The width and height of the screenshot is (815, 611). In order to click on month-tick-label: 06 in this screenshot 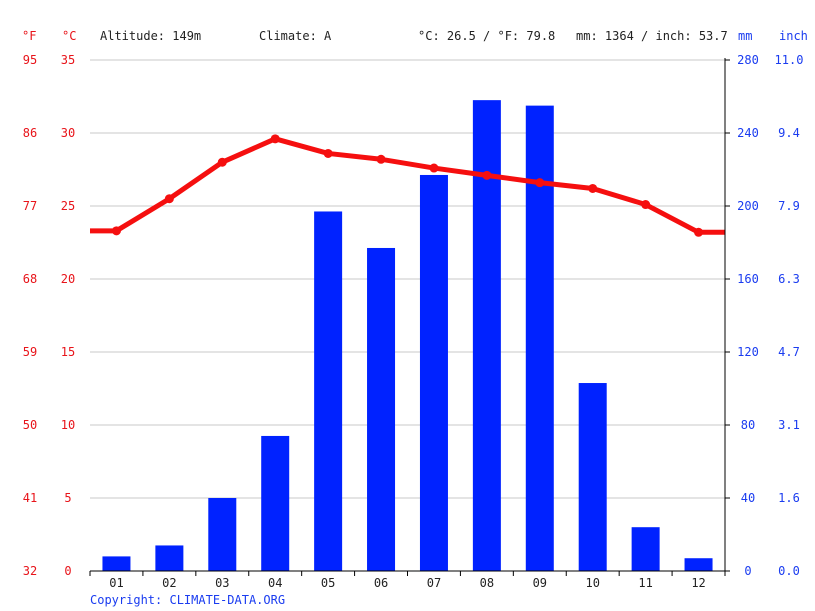, I will do `click(381, 583)`.